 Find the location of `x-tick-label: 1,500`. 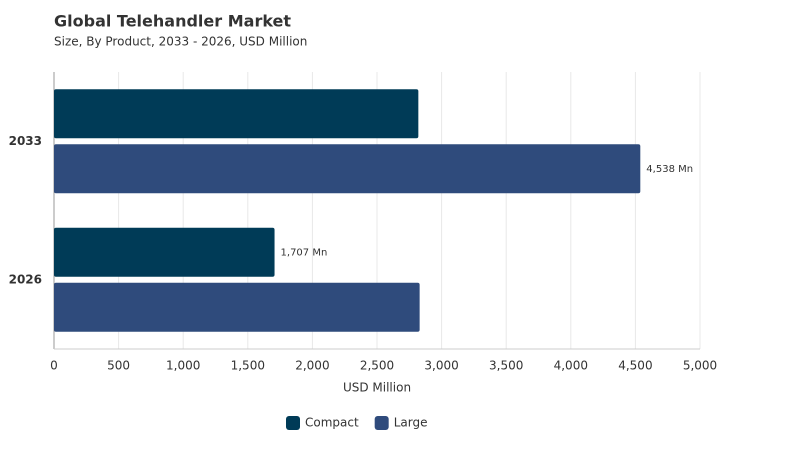

x-tick-label: 1,500 is located at coordinates (248, 366).